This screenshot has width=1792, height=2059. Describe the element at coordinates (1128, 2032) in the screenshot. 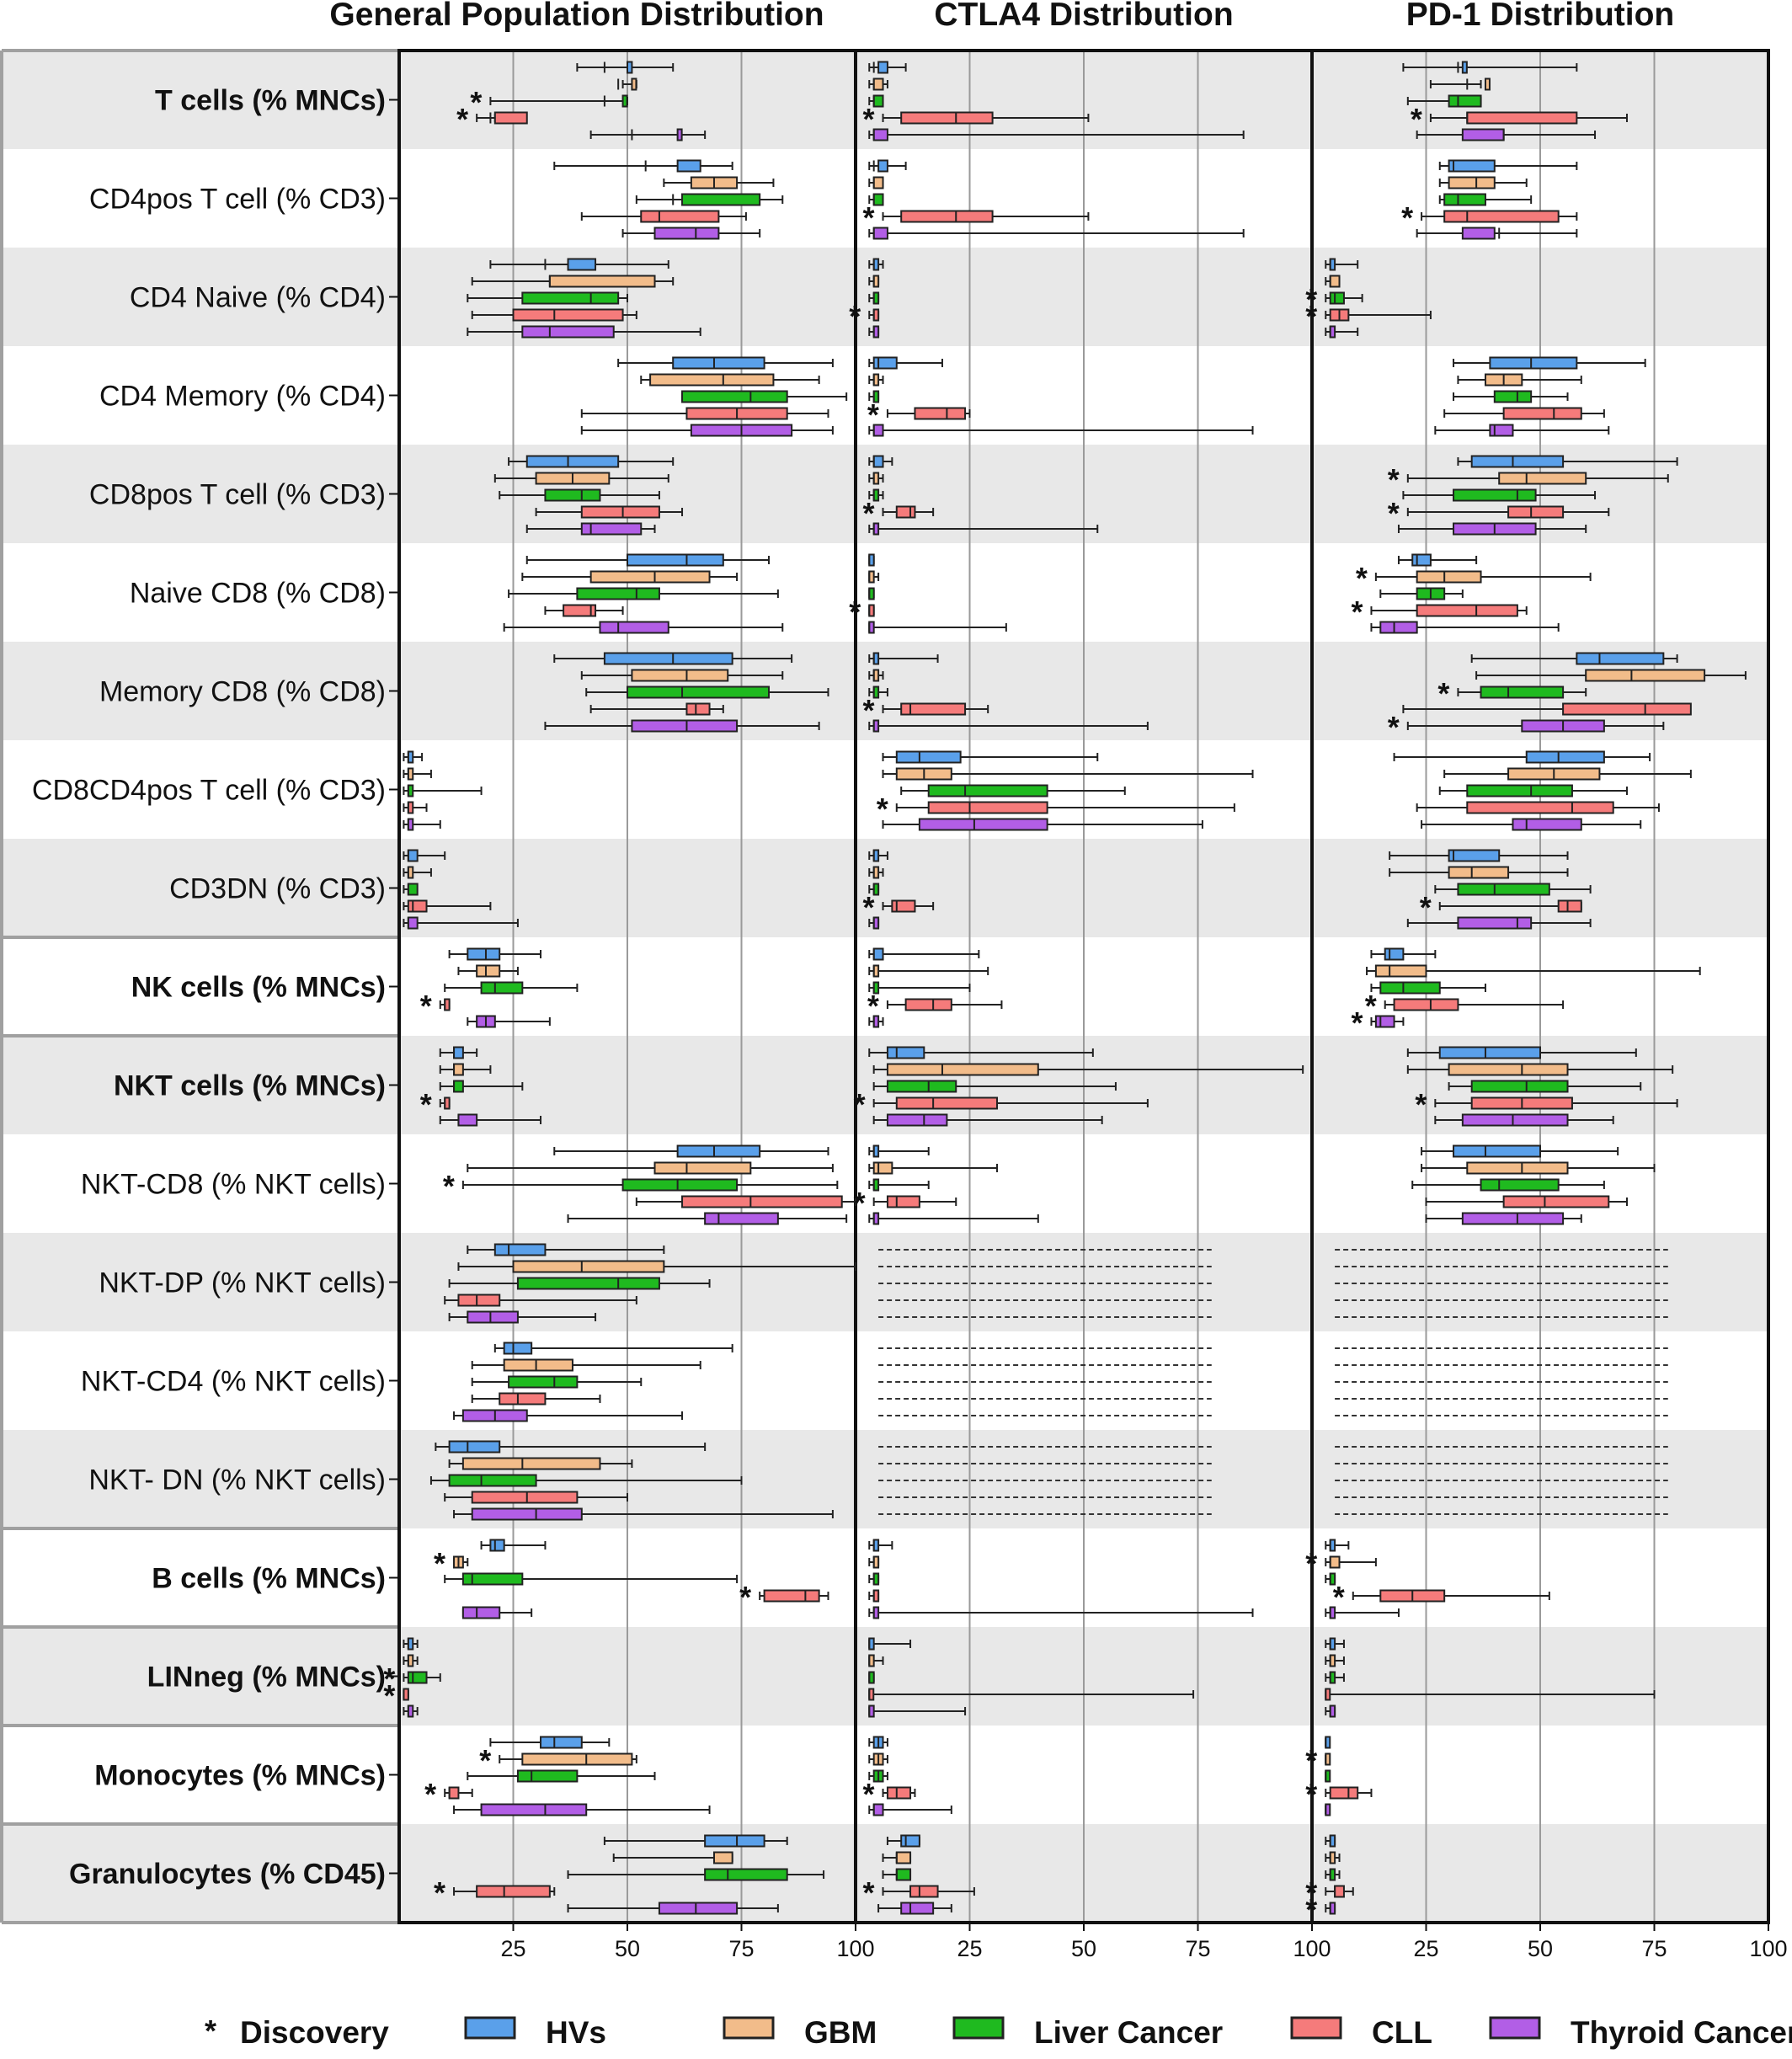

I see `legend-label: Liver Cancer` at that location.